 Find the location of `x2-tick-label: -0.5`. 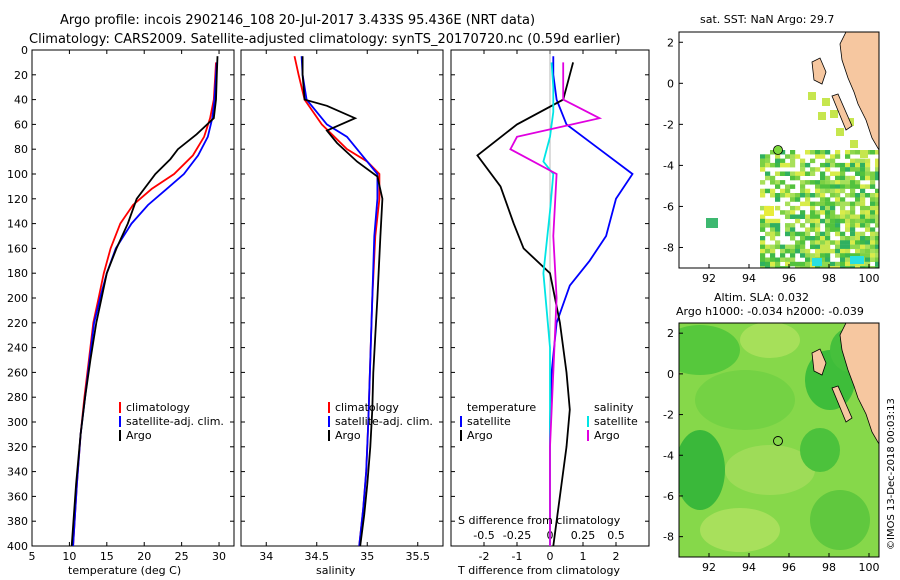

x2-tick-label: -0.5 is located at coordinates (483, 535).